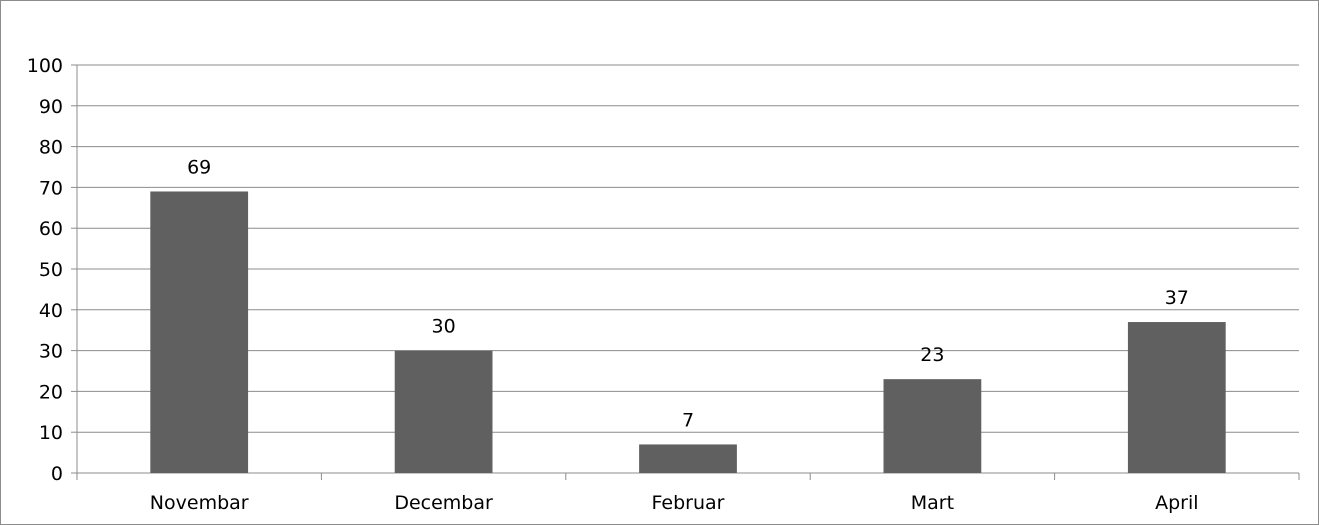 The image size is (1319, 525). Describe the element at coordinates (1176, 503) in the screenshot. I see `x-tick-label: April` at that location.